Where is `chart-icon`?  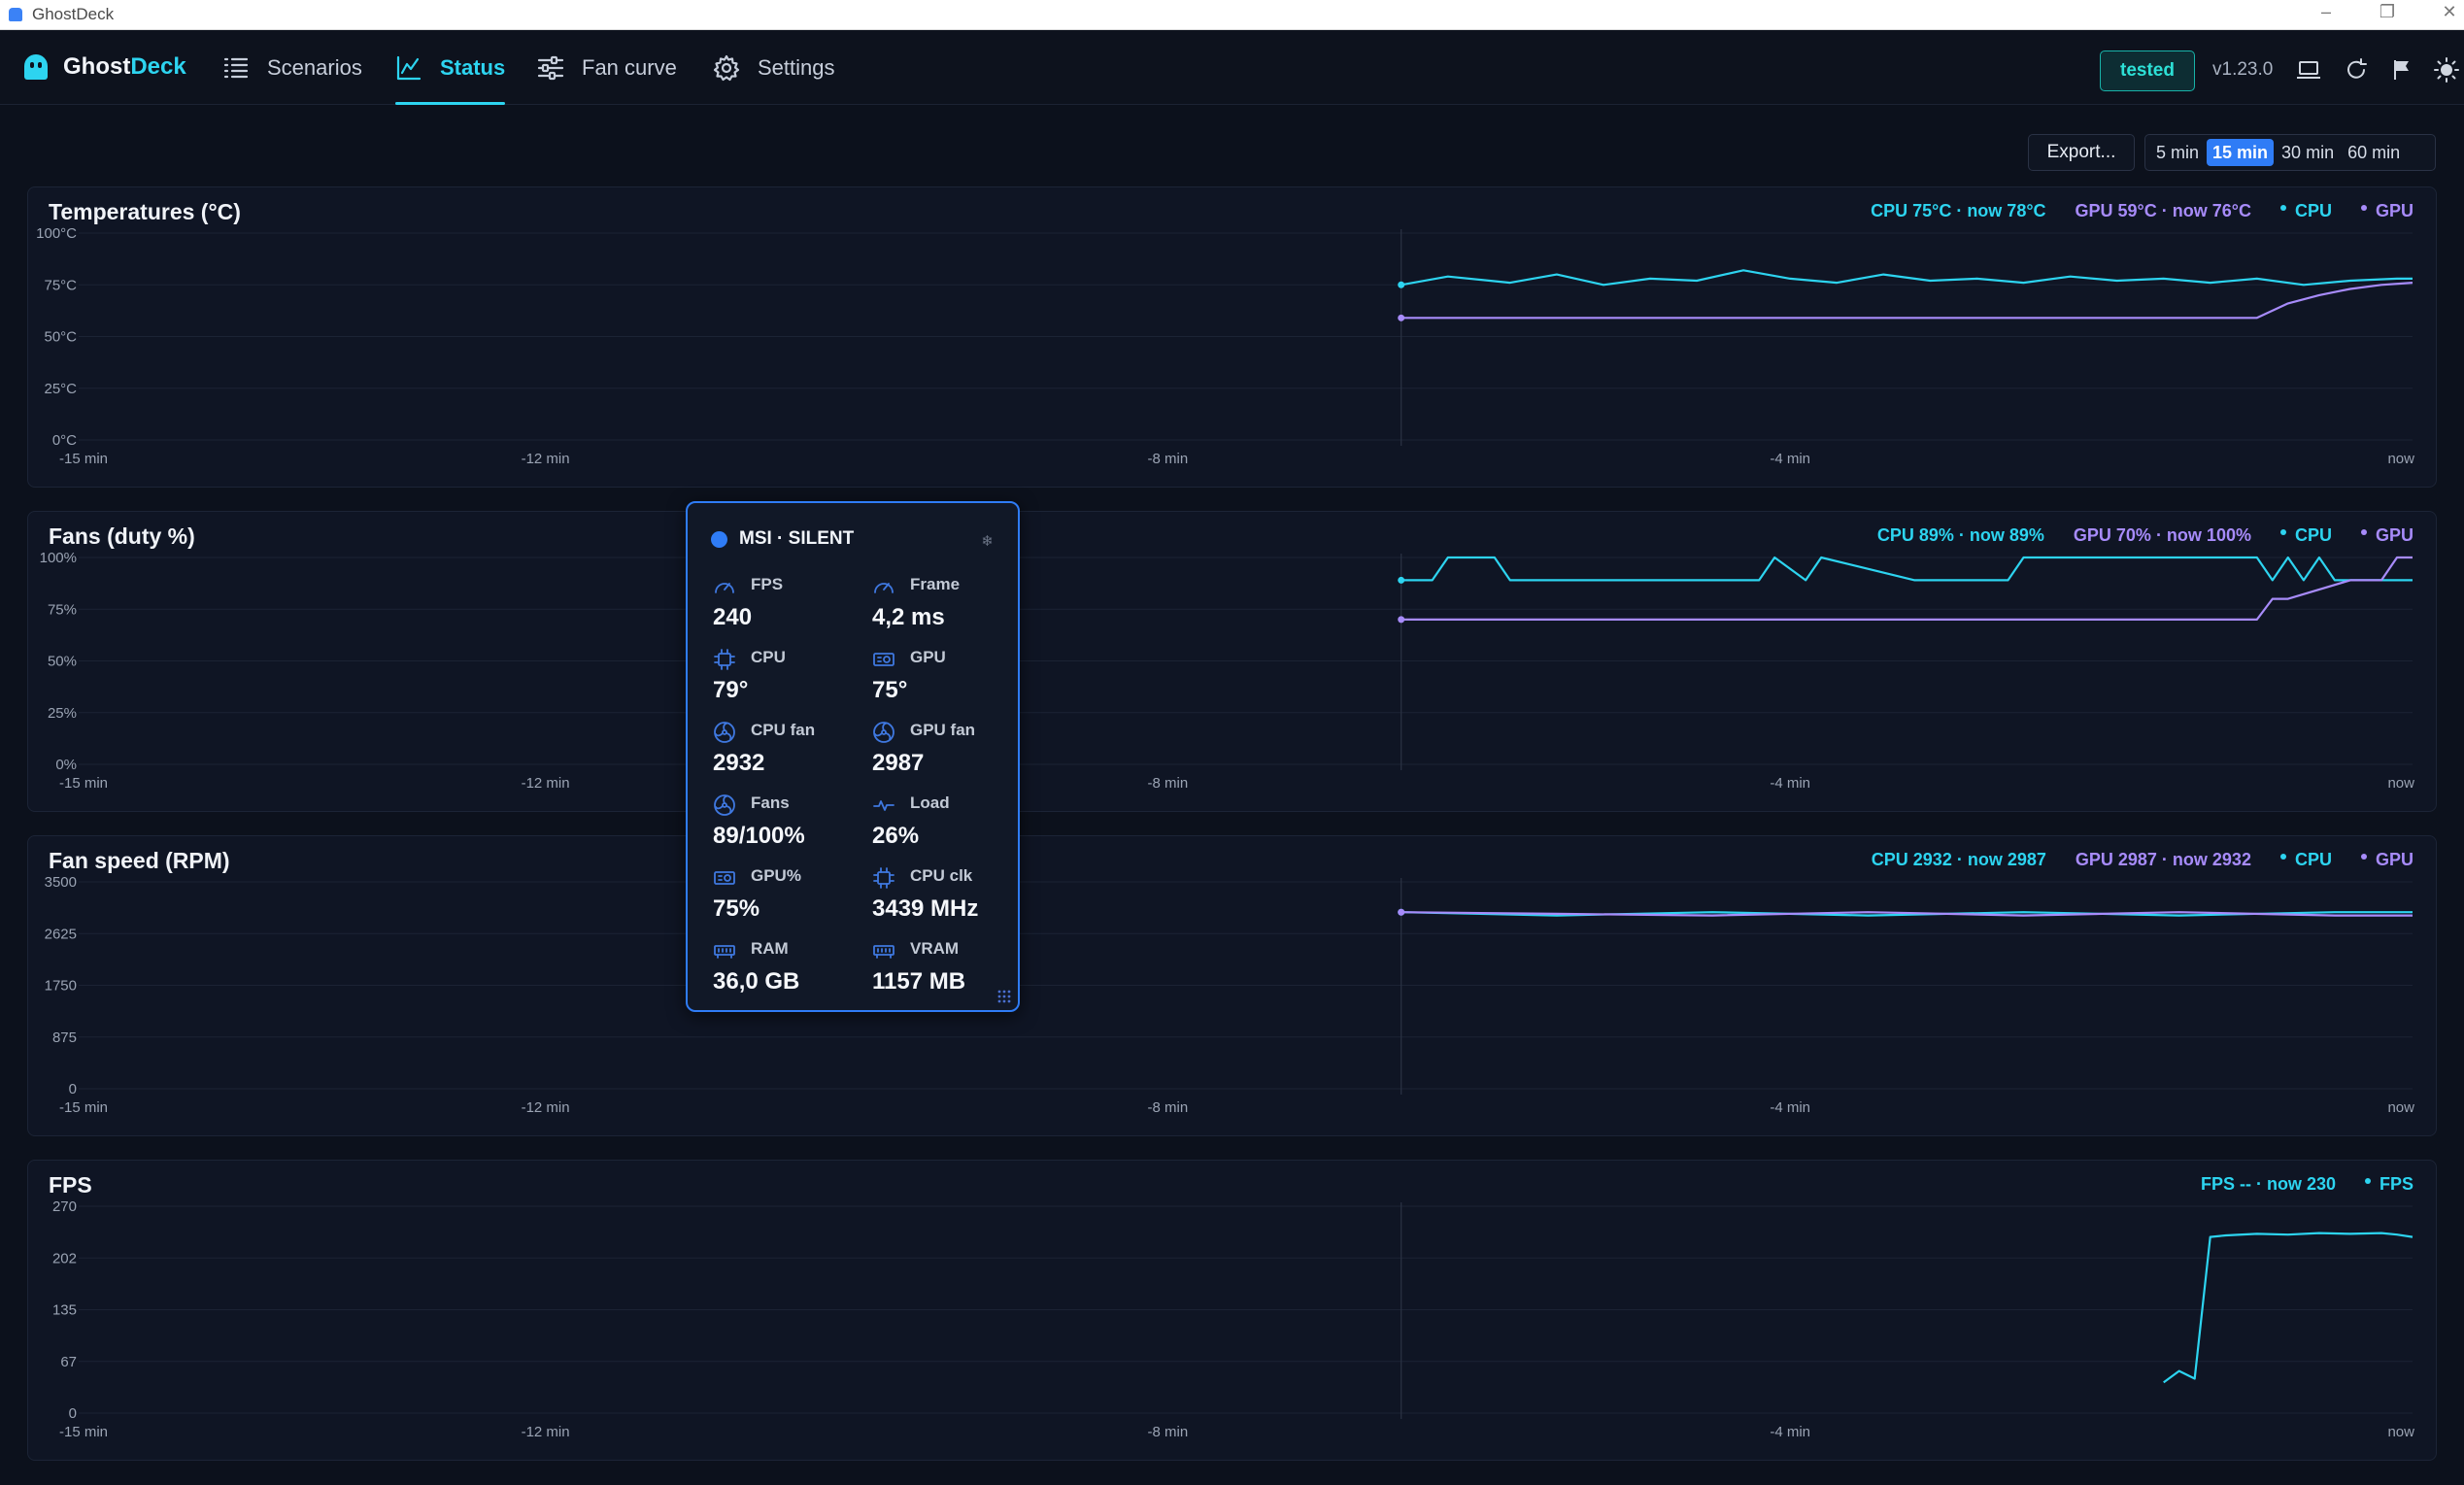 chart-icon is located at coordinates (409, 67).